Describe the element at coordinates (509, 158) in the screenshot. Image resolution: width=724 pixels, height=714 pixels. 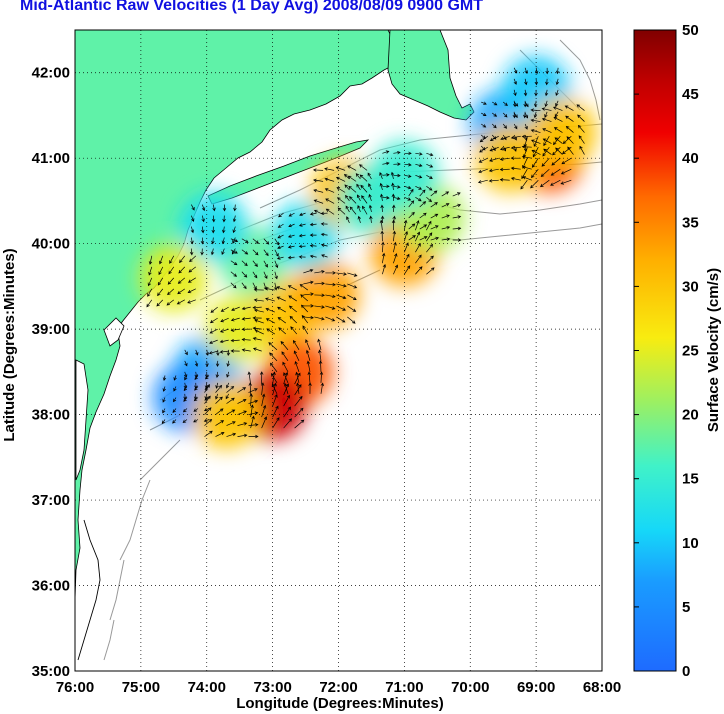
I see `velocity-region` at that location.